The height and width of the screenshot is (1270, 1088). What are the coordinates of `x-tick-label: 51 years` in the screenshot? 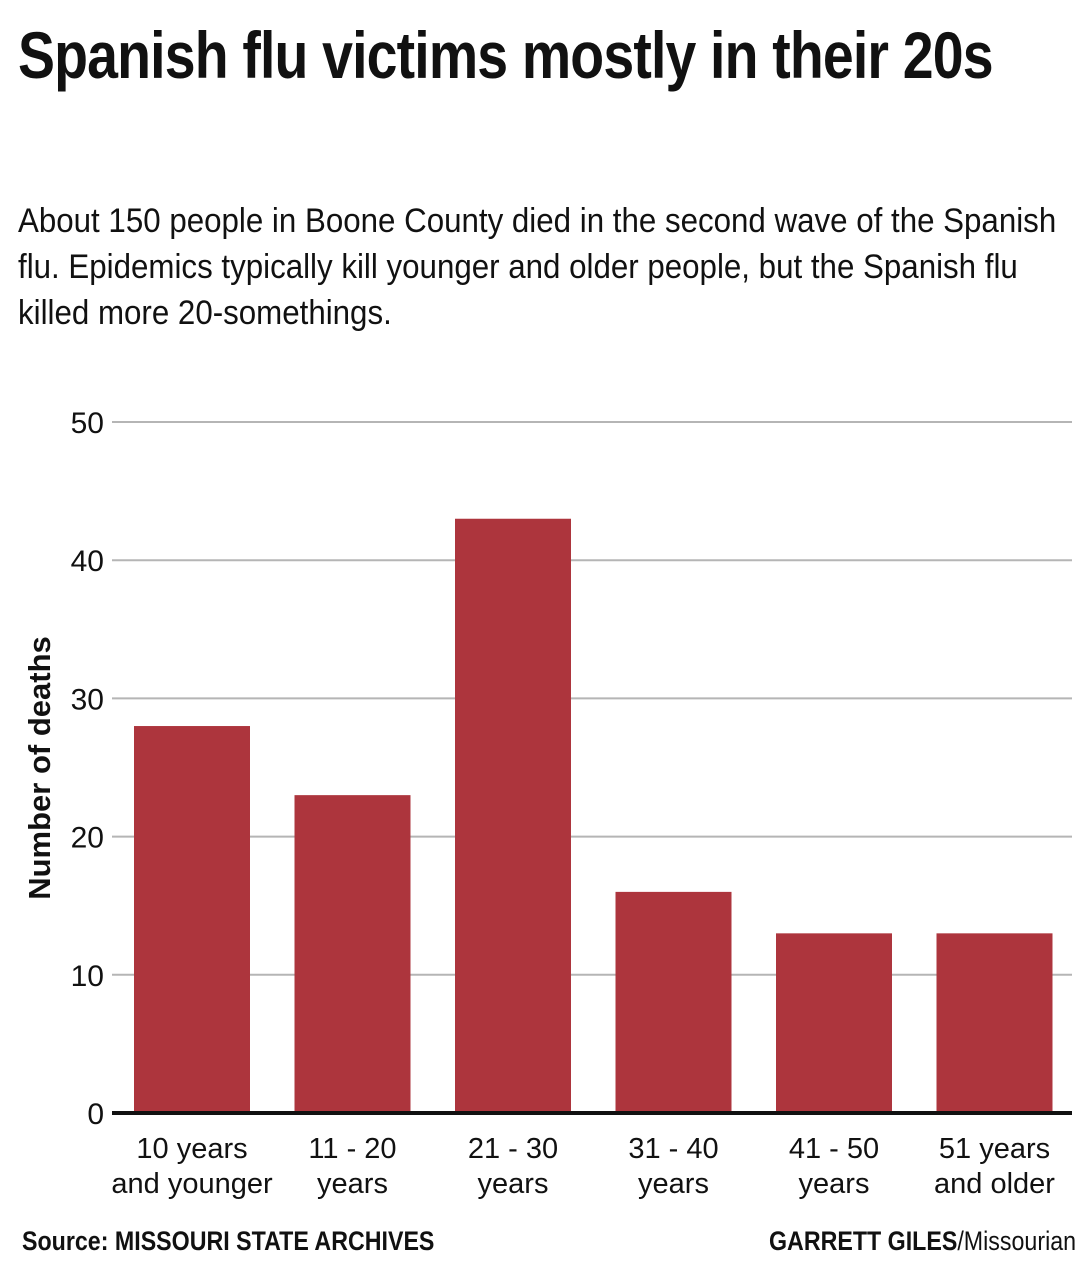 It's located at (994, 1149).